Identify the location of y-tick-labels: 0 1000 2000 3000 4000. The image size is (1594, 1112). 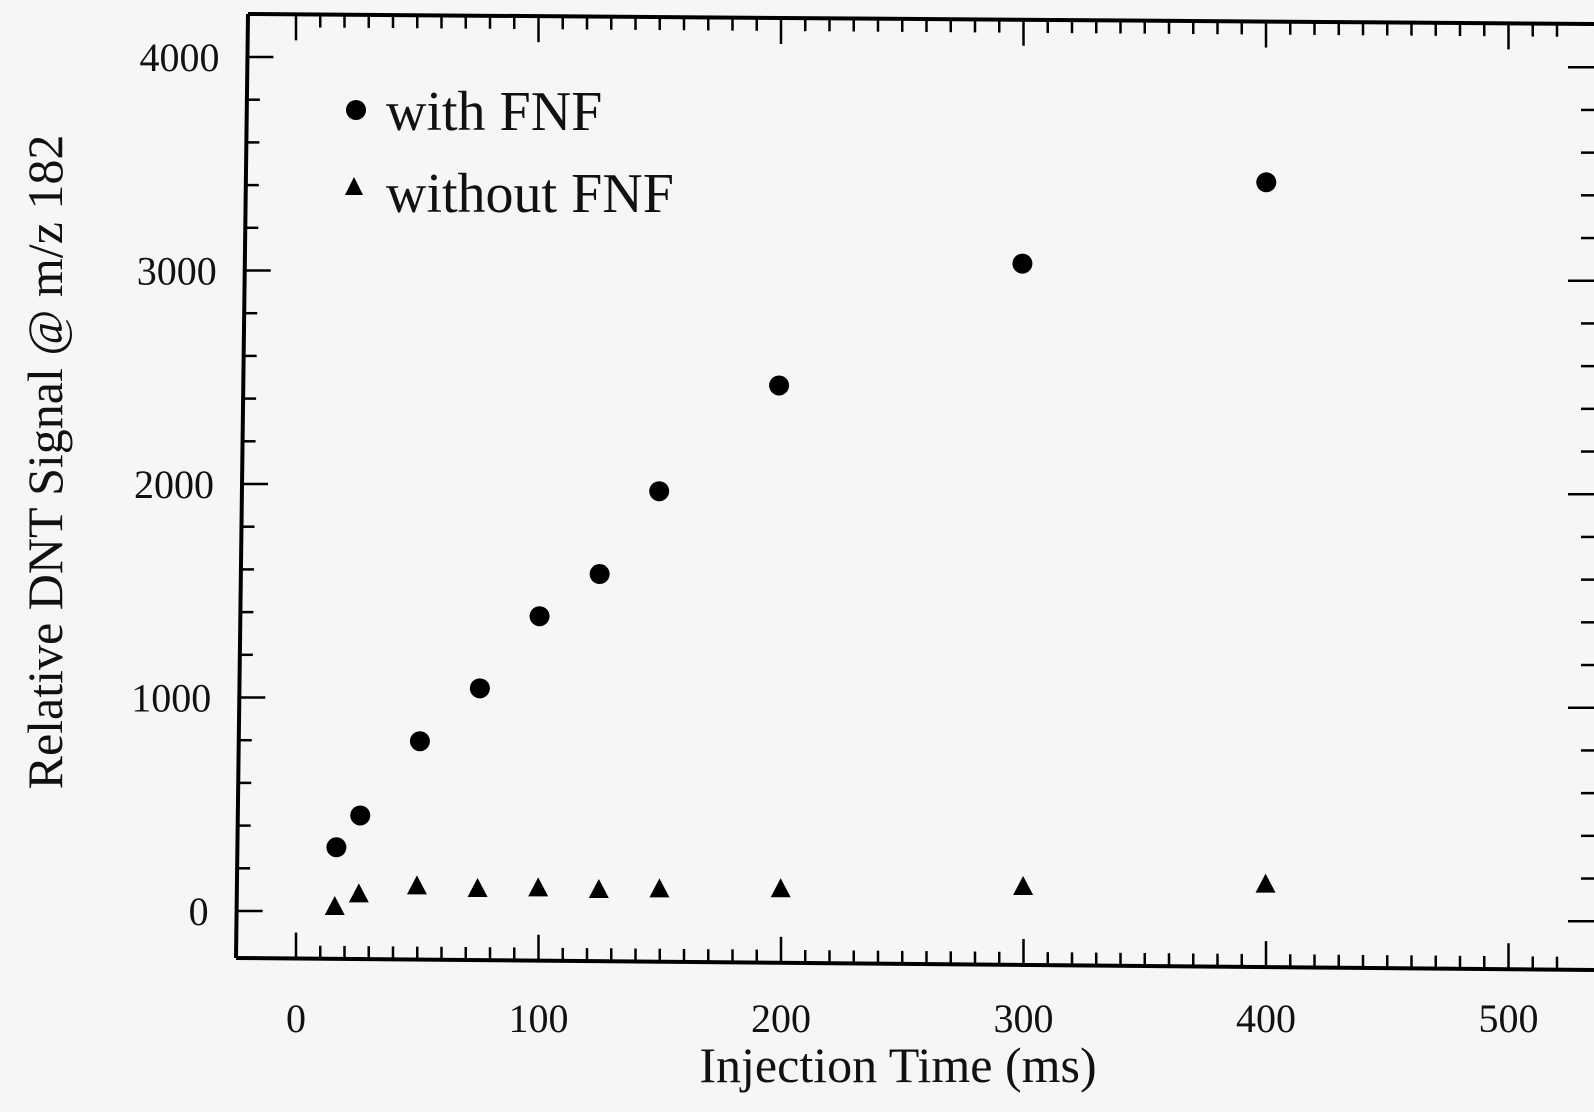
(175, 484).